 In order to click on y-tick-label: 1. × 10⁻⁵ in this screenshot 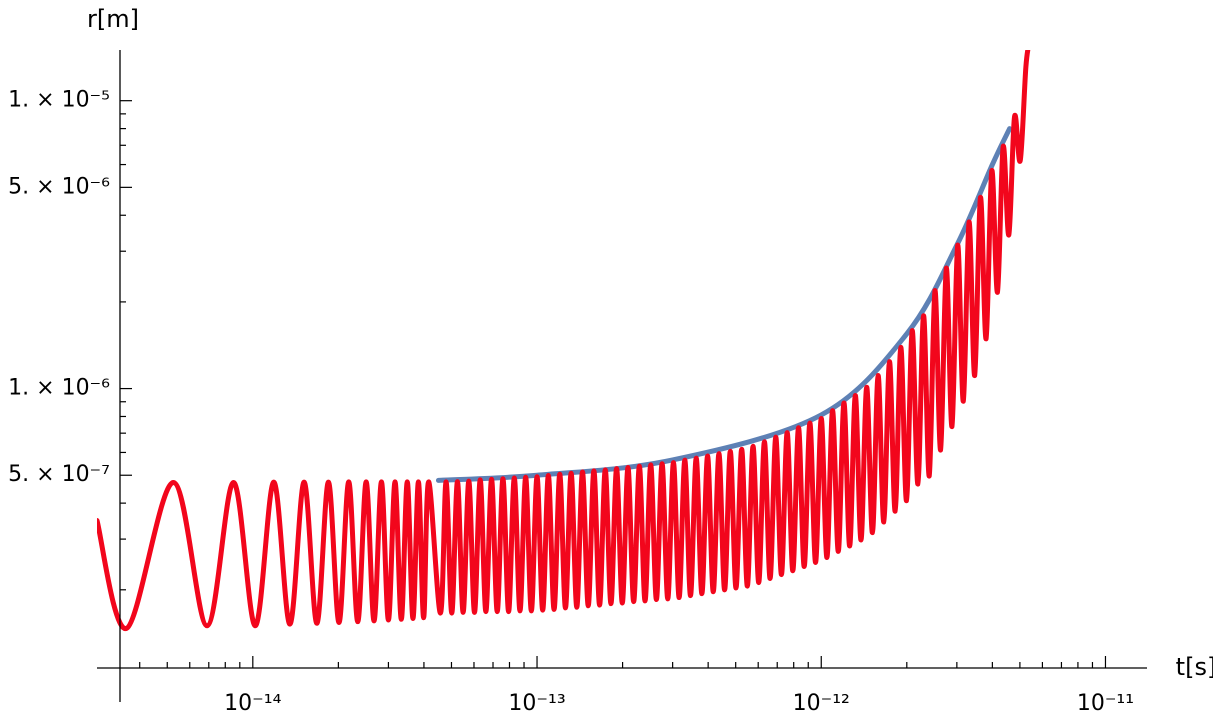, I will do `click(59, 100)`.